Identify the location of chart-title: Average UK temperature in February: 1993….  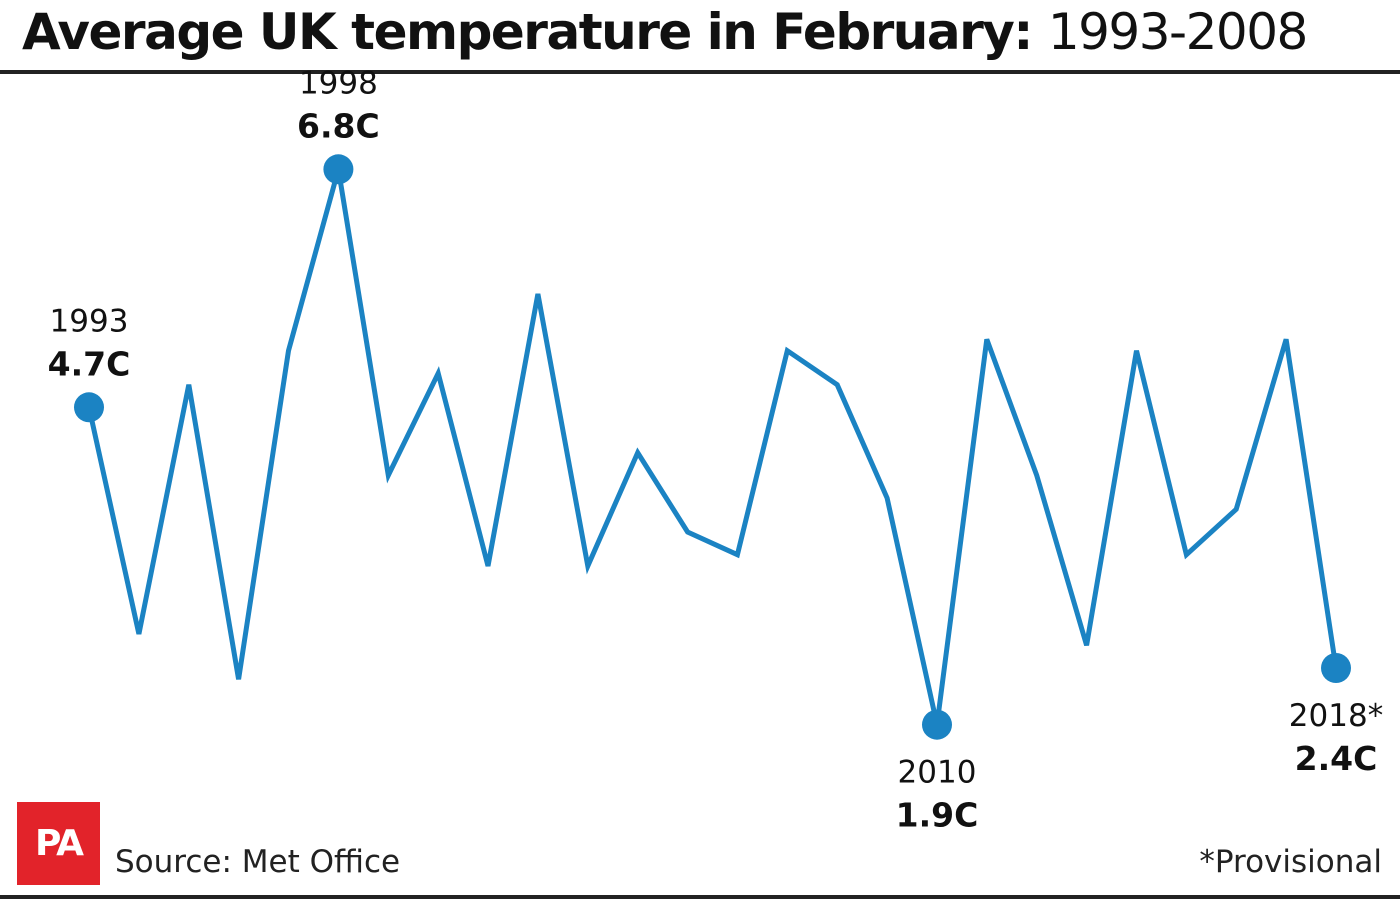
(665, 32).